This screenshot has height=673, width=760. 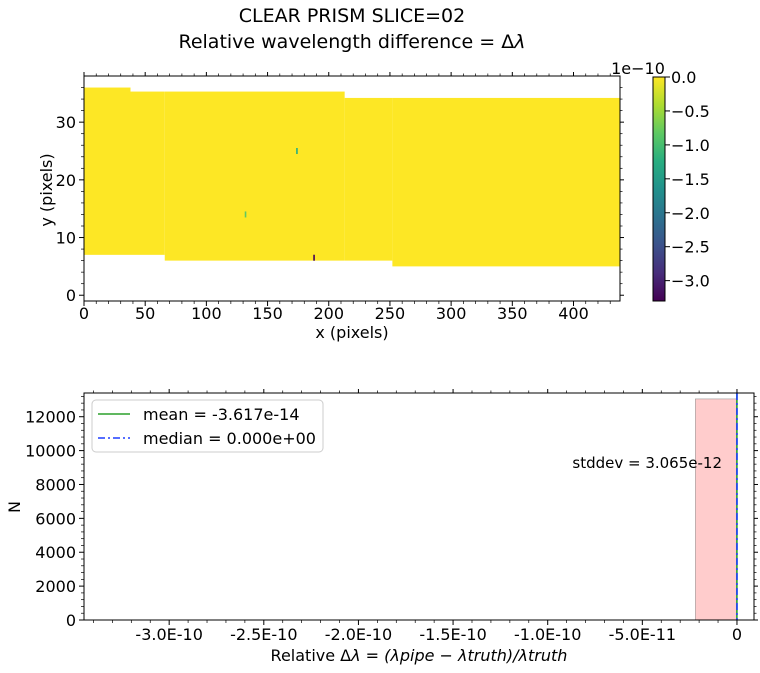 What do you see at coordinates (573, 313) in the screenshot?
I see `heatmap-x-tick-label: 400` at bounding box center [573, 313].